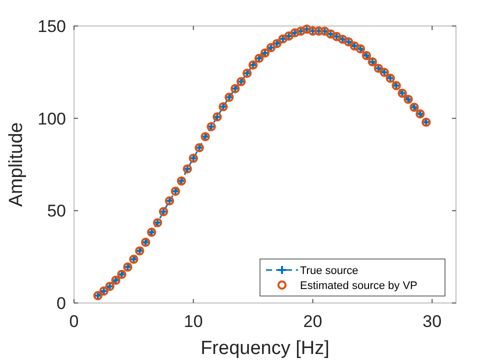 The width and height of the screenshot is (504, 360). Describe the element at coordinates (359, 286) in the screenshot. I see `legend-label: Estimated source by VP` at that location.